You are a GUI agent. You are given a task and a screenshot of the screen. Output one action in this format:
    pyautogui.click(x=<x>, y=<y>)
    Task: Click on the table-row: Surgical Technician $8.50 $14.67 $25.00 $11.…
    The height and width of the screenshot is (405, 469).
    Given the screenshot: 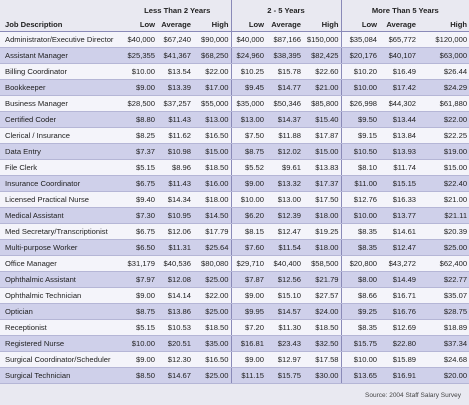 What is the action you would take?
    pyautogui.click(x=234, y=375)
    